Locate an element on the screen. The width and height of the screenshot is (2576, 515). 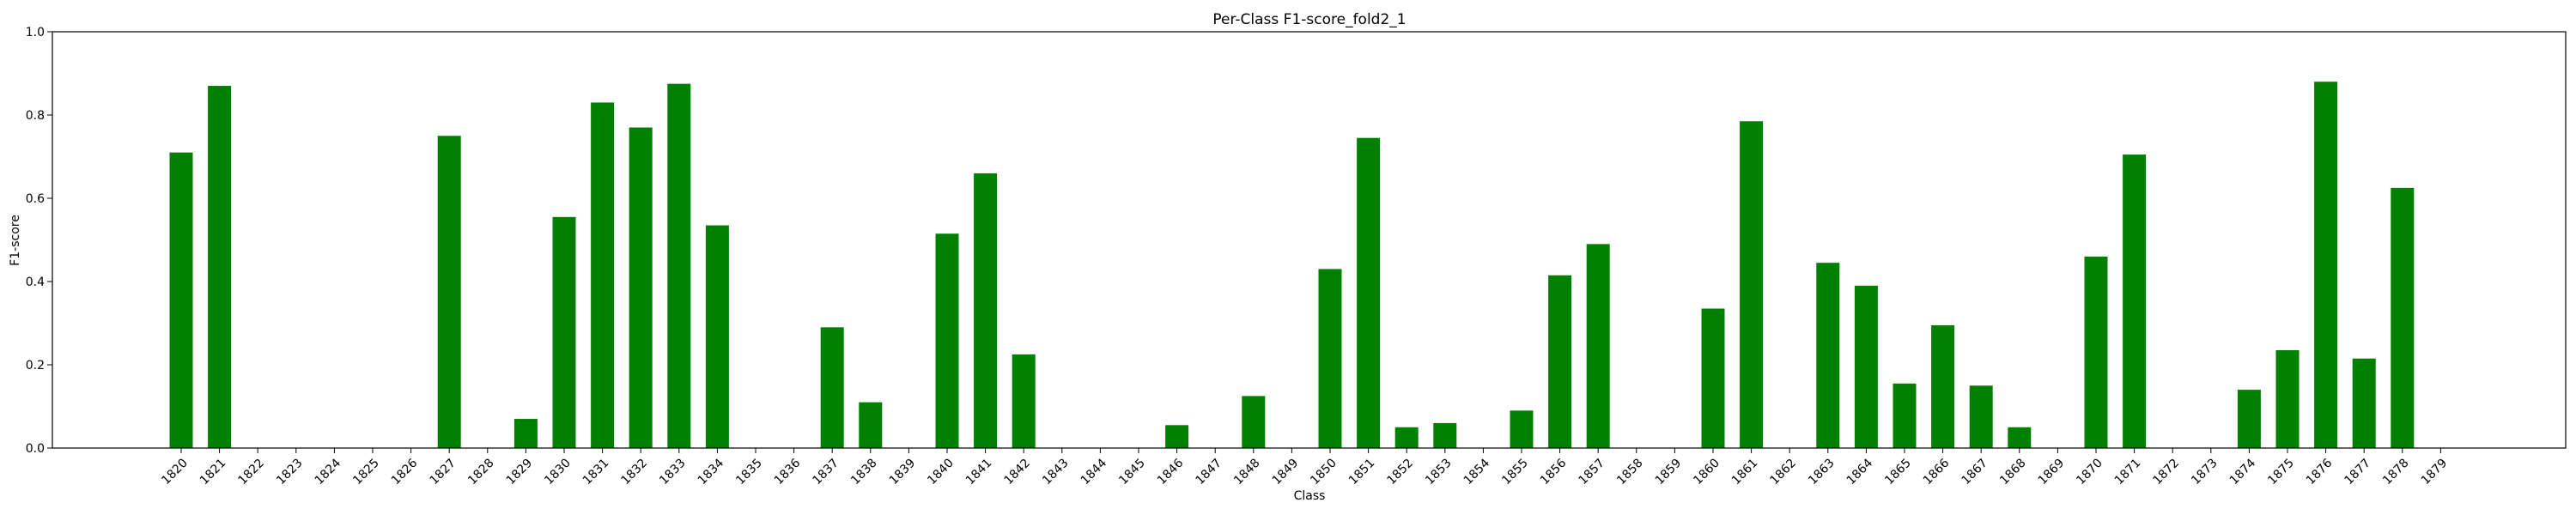
x-tick-label-1865: 1865 is located at coordinates (1898, 472).